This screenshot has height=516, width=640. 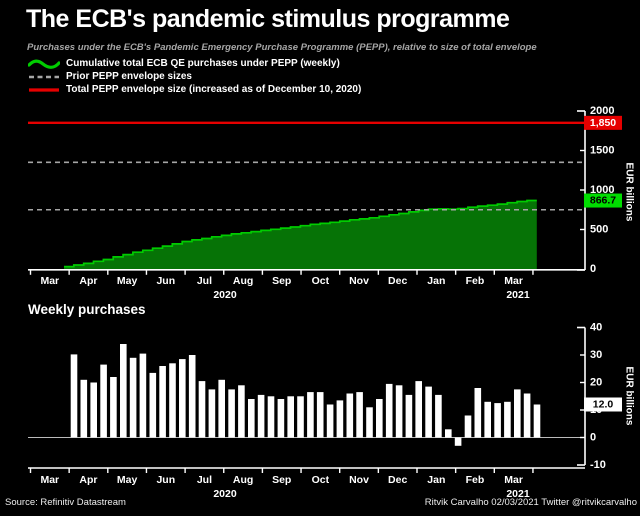 What do you see at coordinates (305, 395) in the screenshot?
I see `weekly-bars-series` at bounding box center [305, 395].